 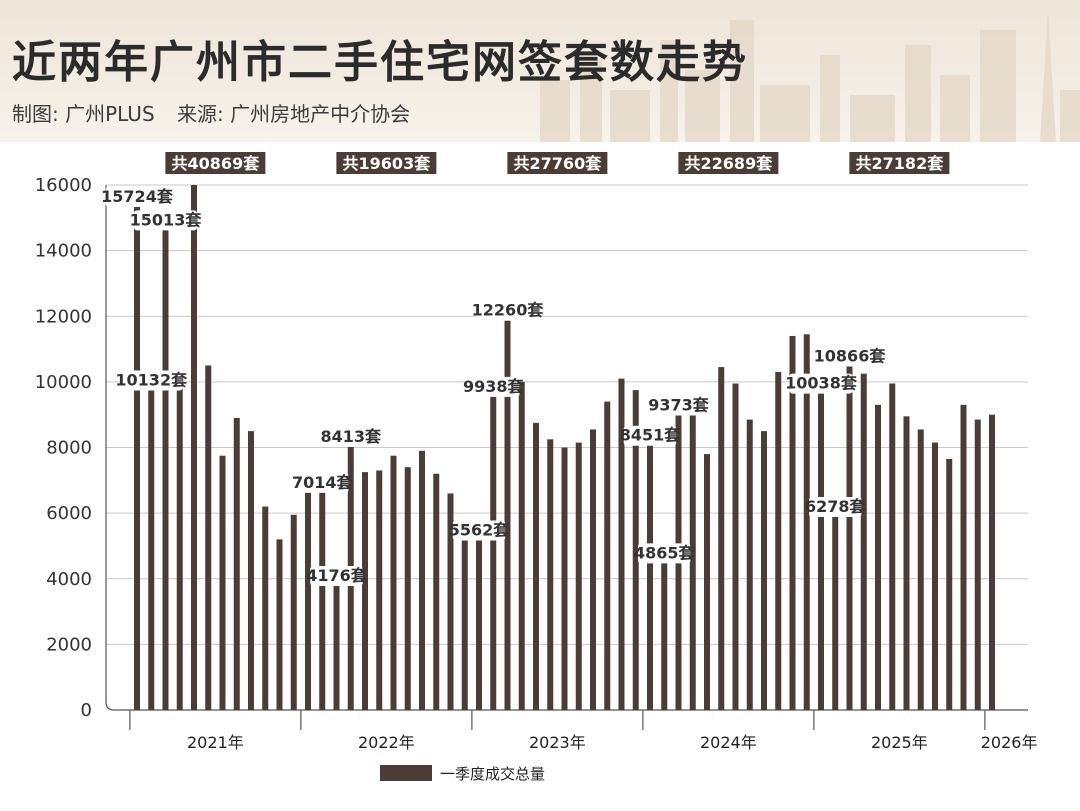 I want to click on data-label: 7014套, so click(x=323, y=482).